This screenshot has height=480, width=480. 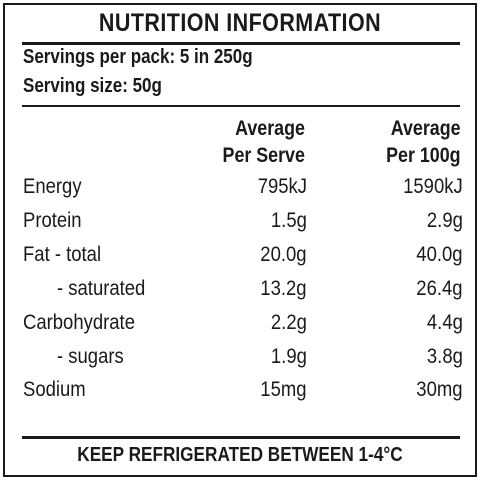 What do you see at coordinates (240, 221) in the screenshot?
I see `nutrient-row-protein: Protein 1.5g 2.9g` at bounding box center [240, 221].